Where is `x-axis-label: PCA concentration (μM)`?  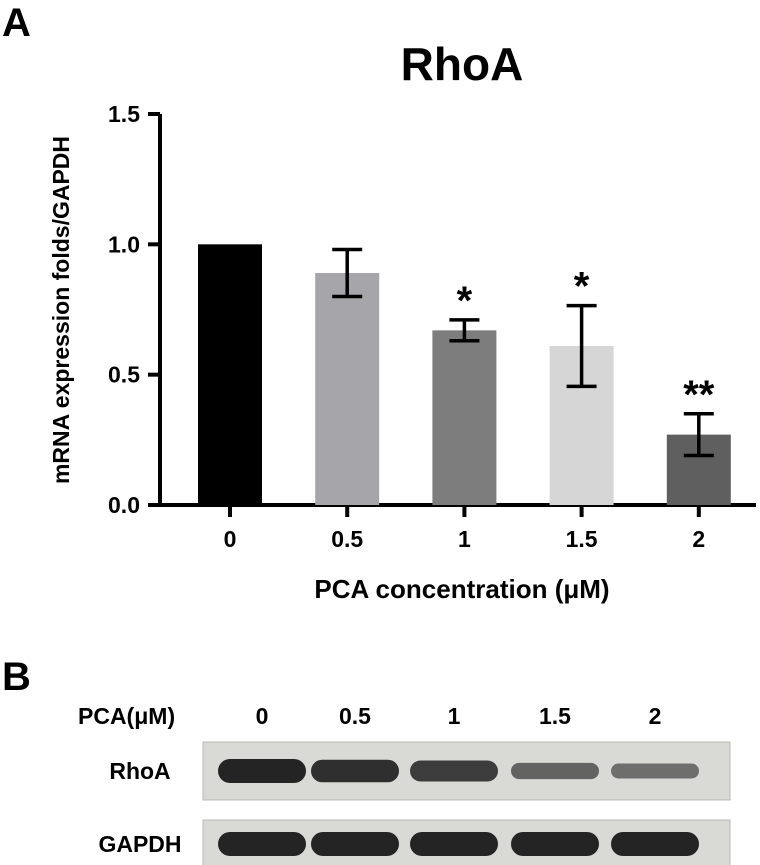
x-axis-label: PCA concentration (μM) is located at coordinates (461, 589).